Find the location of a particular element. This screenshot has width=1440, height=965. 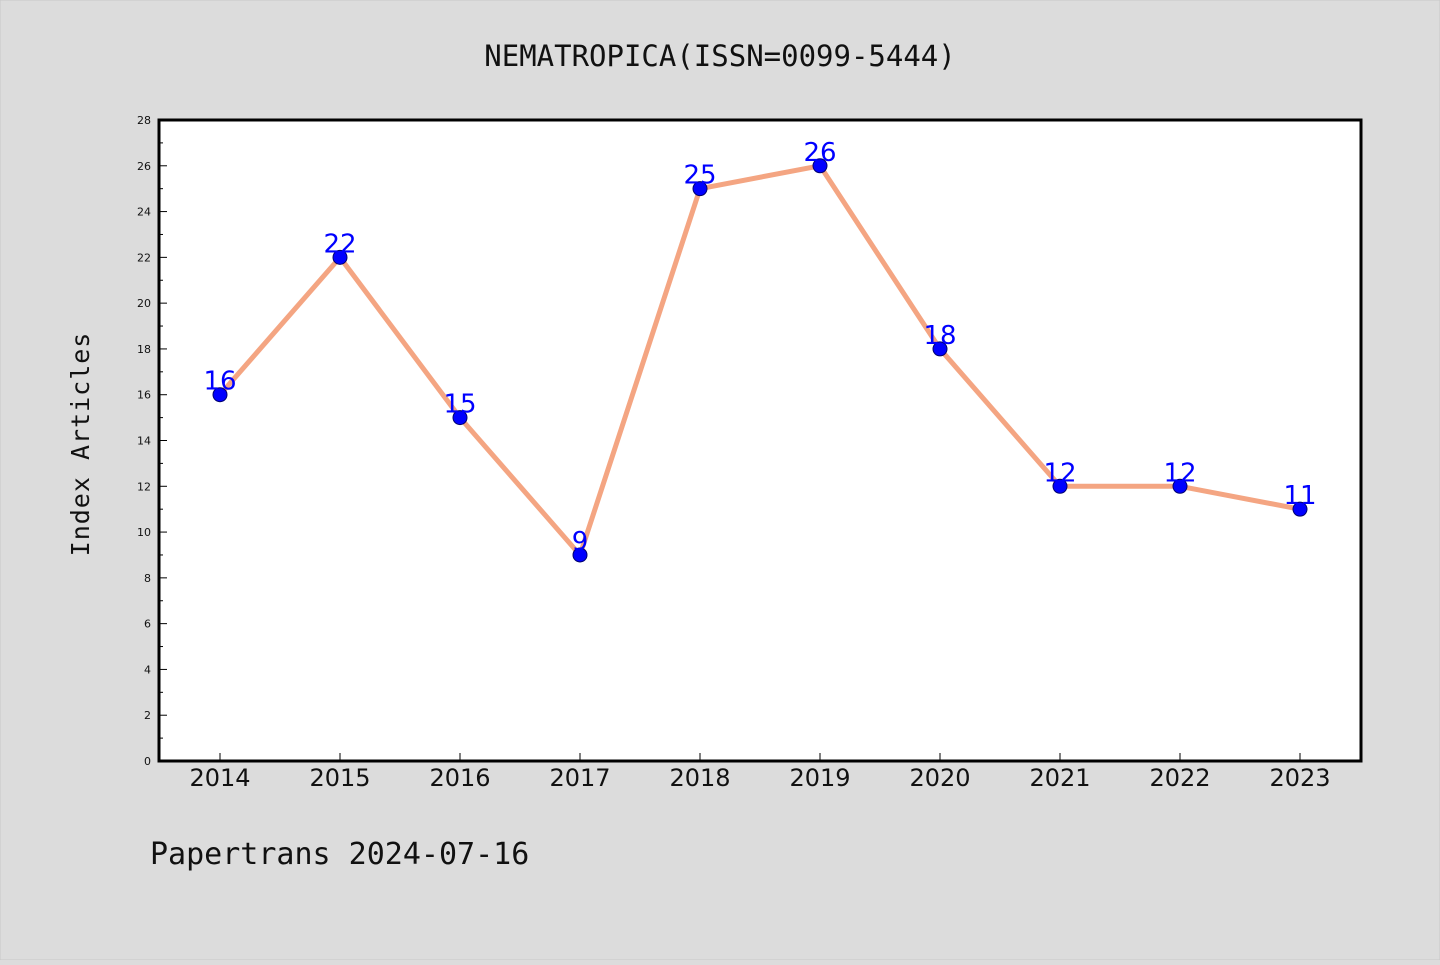

data-label: 16 is located at coordinates (219, 382).